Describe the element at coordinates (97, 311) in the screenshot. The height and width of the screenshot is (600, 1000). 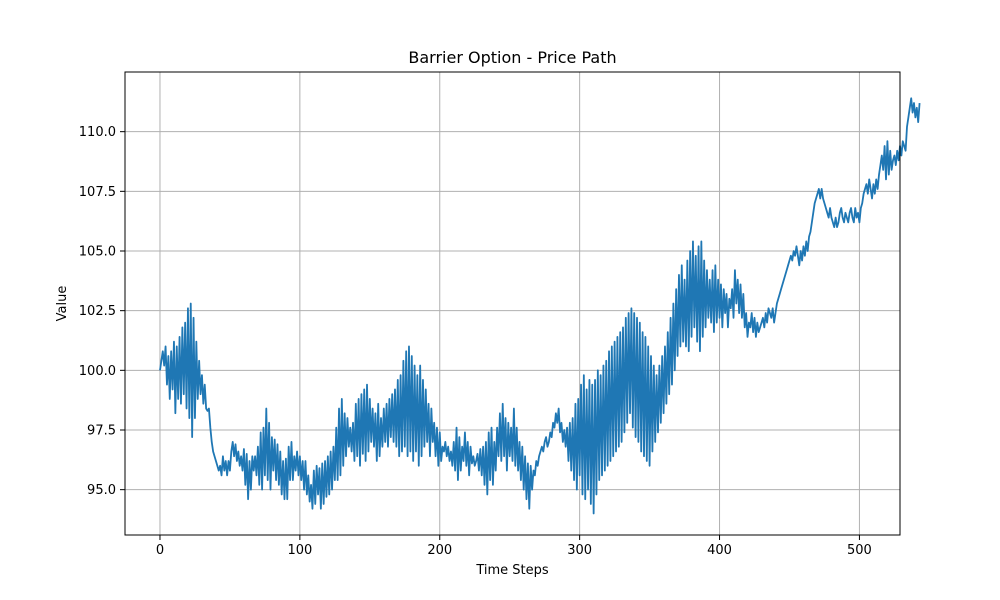
I see `y-tick-label: 102.5` at that location.